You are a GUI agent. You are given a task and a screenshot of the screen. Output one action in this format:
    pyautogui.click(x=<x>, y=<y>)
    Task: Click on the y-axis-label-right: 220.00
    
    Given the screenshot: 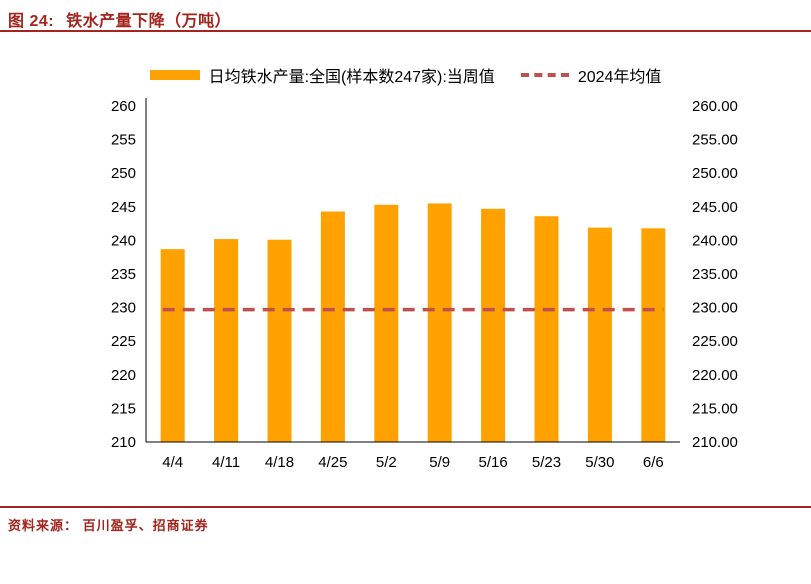 What is the action you would take?
    pyautogui.click(x=715, y=375)
    